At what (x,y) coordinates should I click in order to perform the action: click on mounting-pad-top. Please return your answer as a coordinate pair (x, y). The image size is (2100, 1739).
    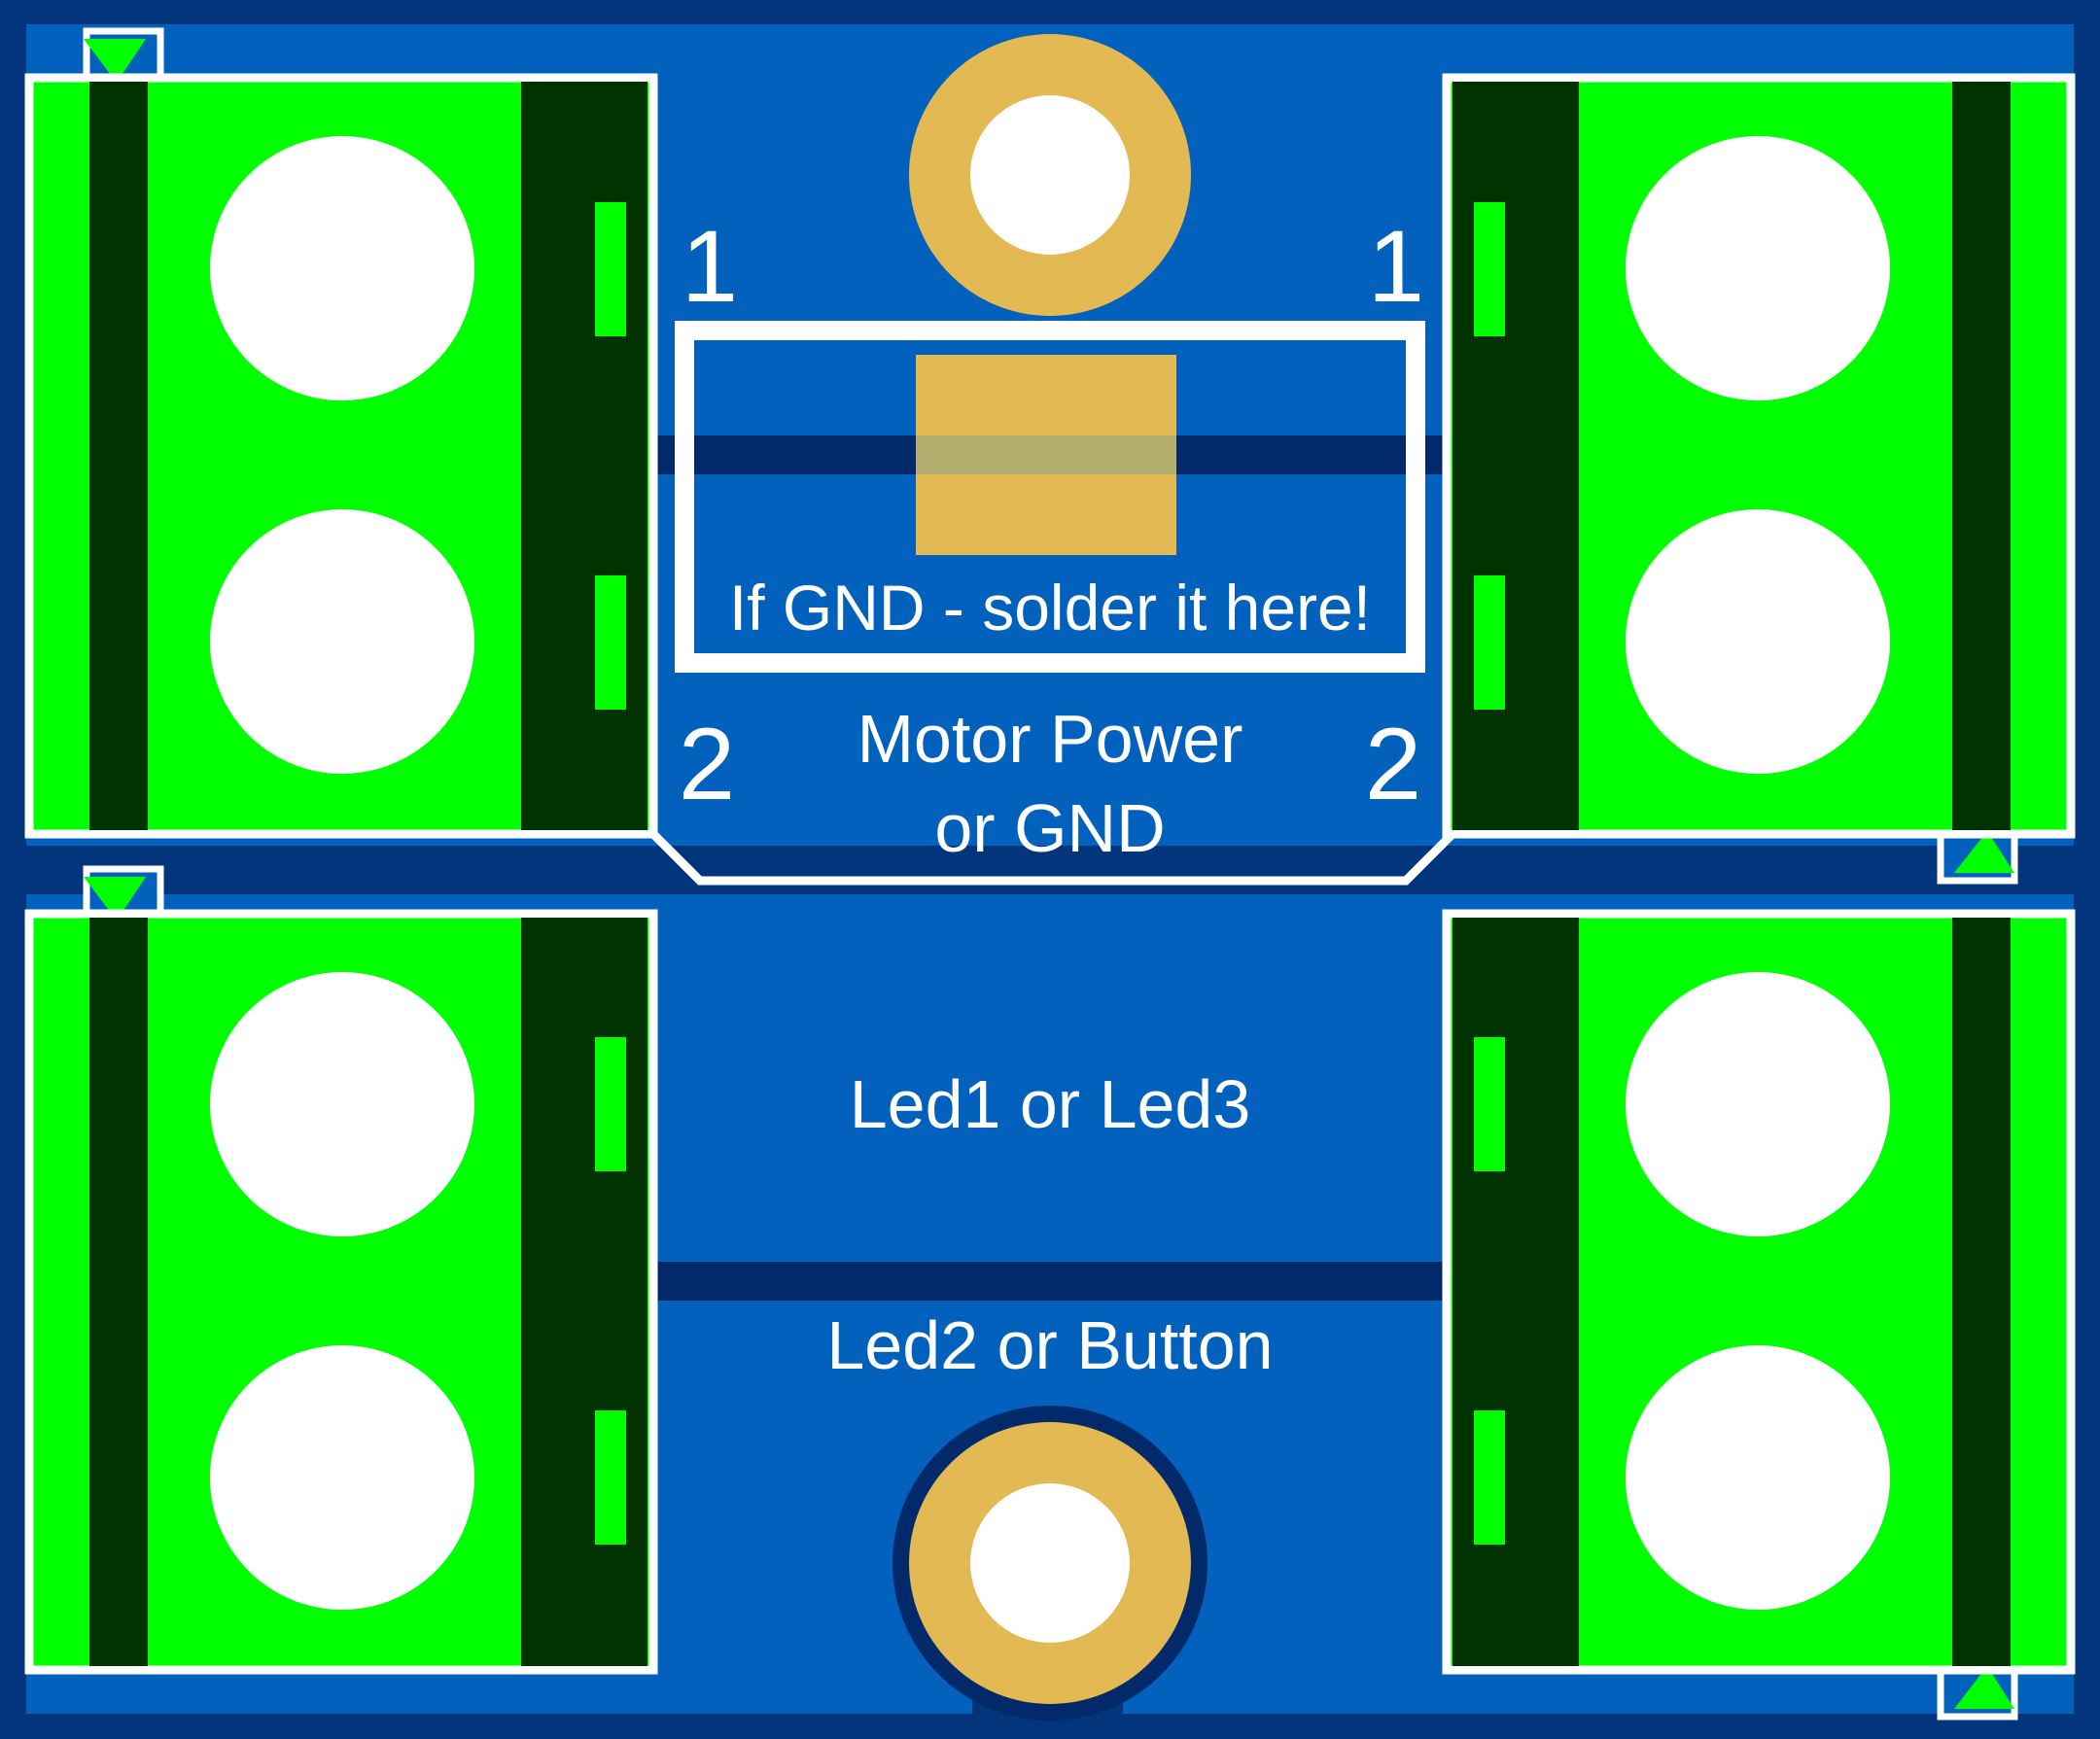
    Looking at the image, I should click on (1050, 175).